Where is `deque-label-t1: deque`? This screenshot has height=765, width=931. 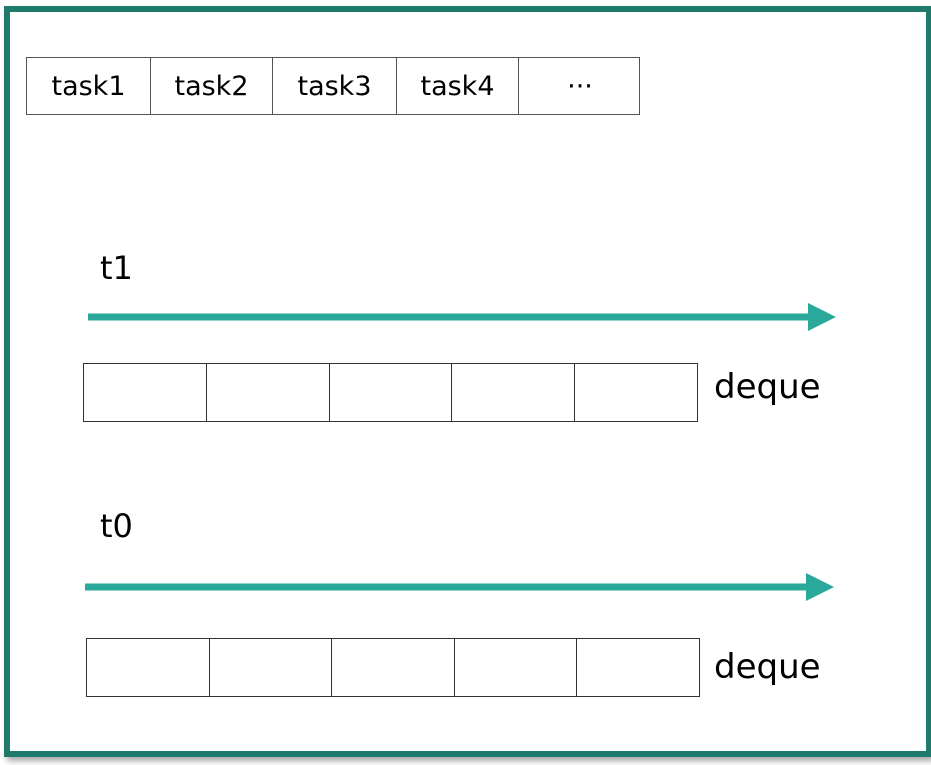 deque-label-t1: deque is located at coordinates (767, 387).